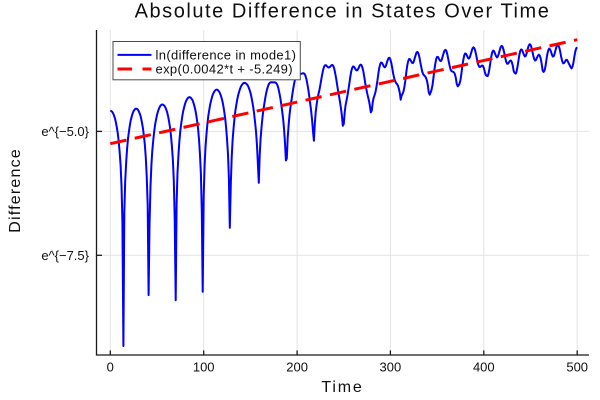 Image resolution: width=600 pixels, height=400 pixels. Describe the element at coordinates (110, 367) in the screenshot. I see `svg-text: 0` at that location.